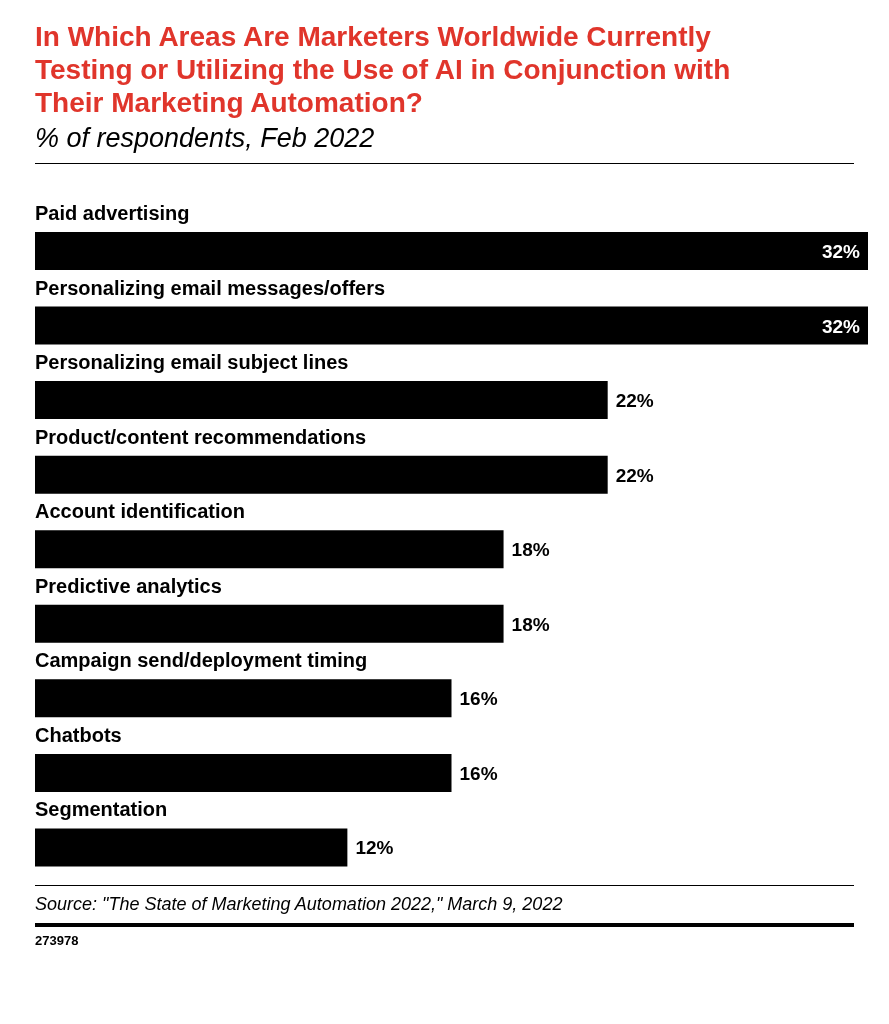 Image resolution: width=889 pixels, height=1024 pixels. Describe the element at coordinates (128, 585) in the screenshot. I see `y-tick-label: Predictive analytics` at that location.